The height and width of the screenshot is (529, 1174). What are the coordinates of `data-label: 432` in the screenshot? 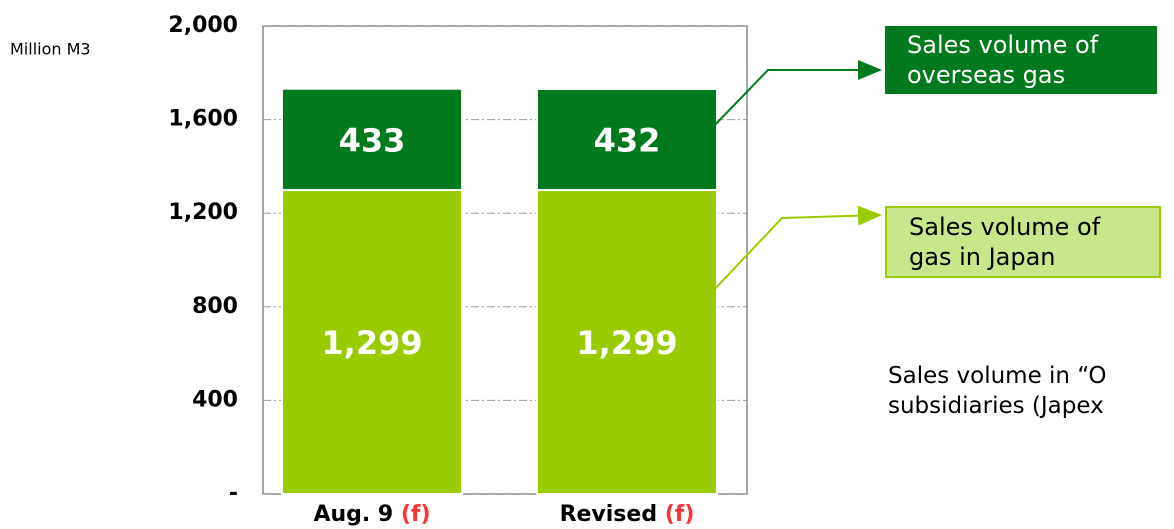 It's located at (627, 140).